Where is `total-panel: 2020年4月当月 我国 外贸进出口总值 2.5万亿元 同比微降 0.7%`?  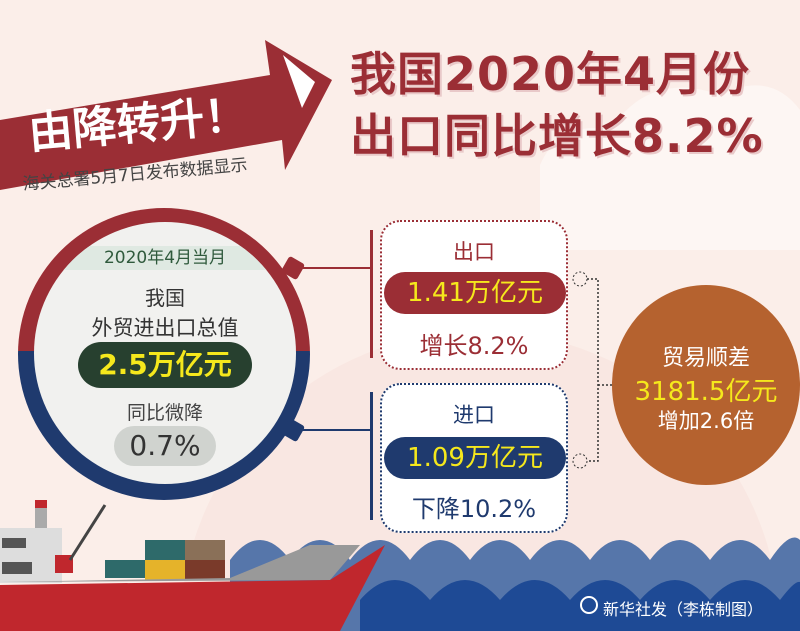
total-panel: 2020年4月当月 我国 外贸进出口总值 2.5万亿元 同比微降 0.7% is located at coordinates (165, 353).